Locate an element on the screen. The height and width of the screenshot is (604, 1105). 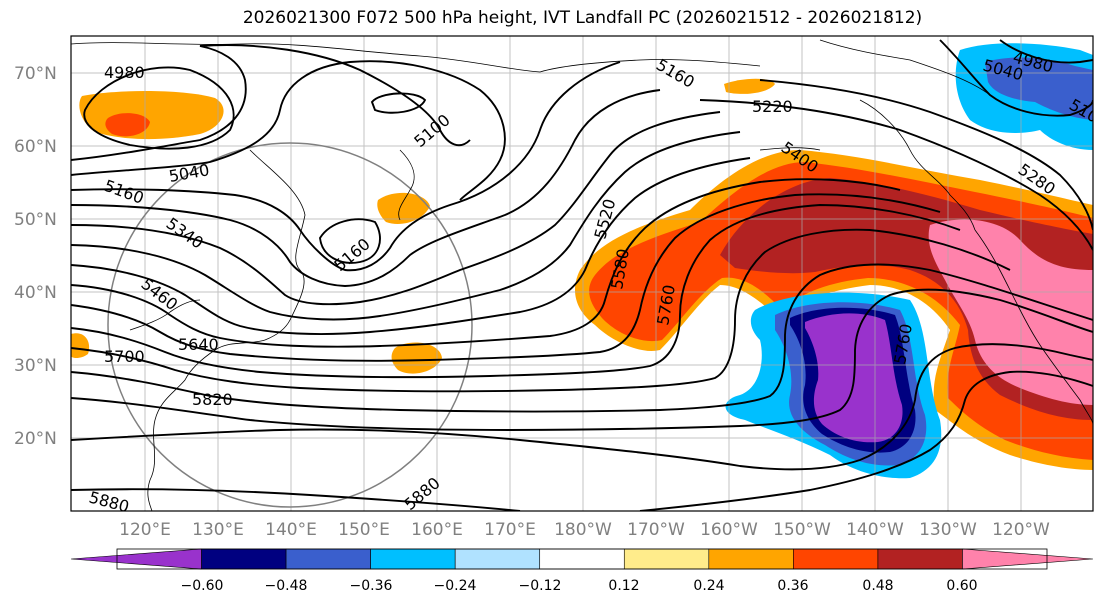
colorbar-tick: −0.48 is located at coordinates (286, 586).